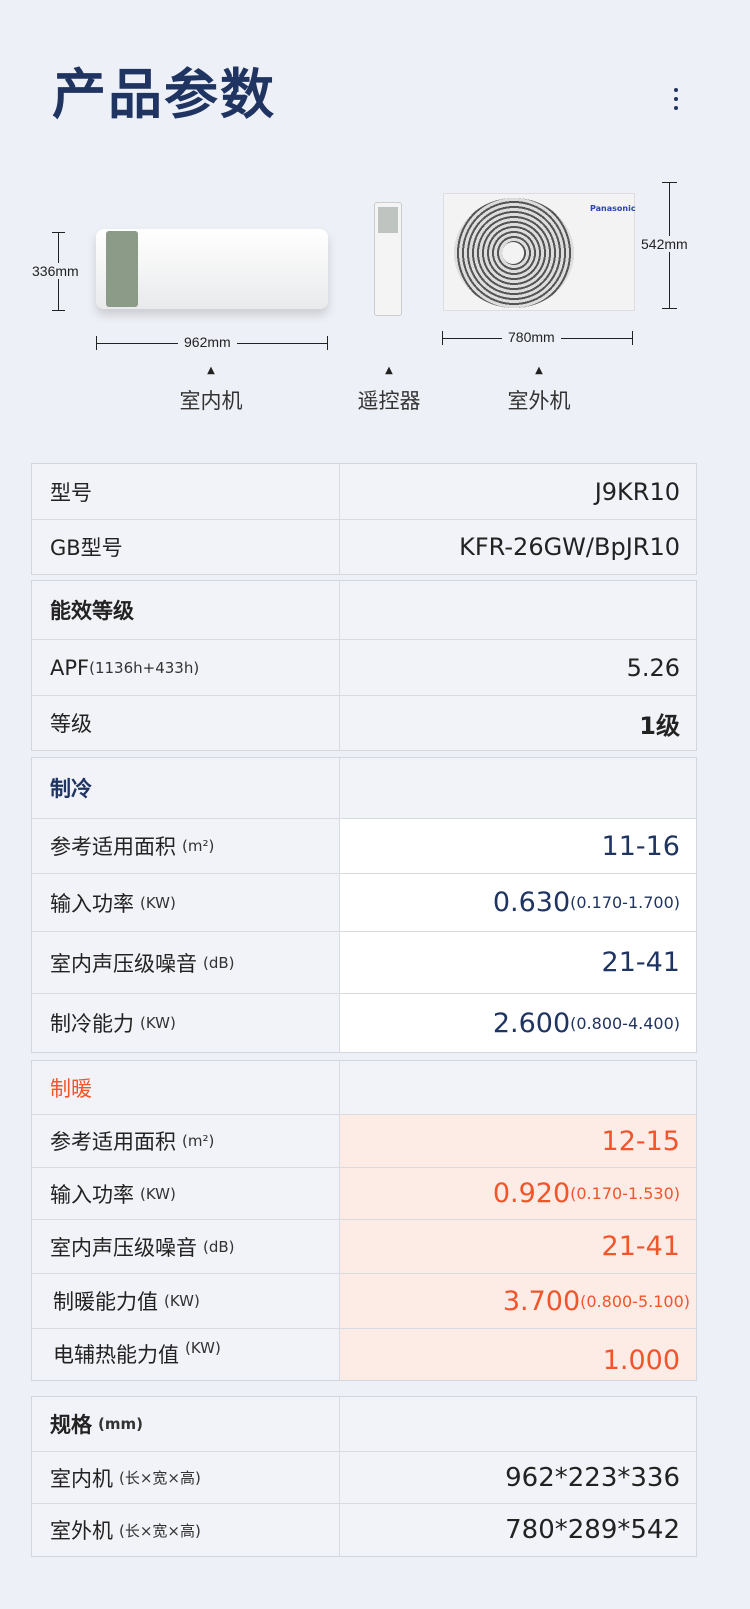 The width and height of the screenshot is (750, 1609). Describe the element at coordinates (364, 722) in the screenshot. I see `table-row: 等级 1级` at that location.